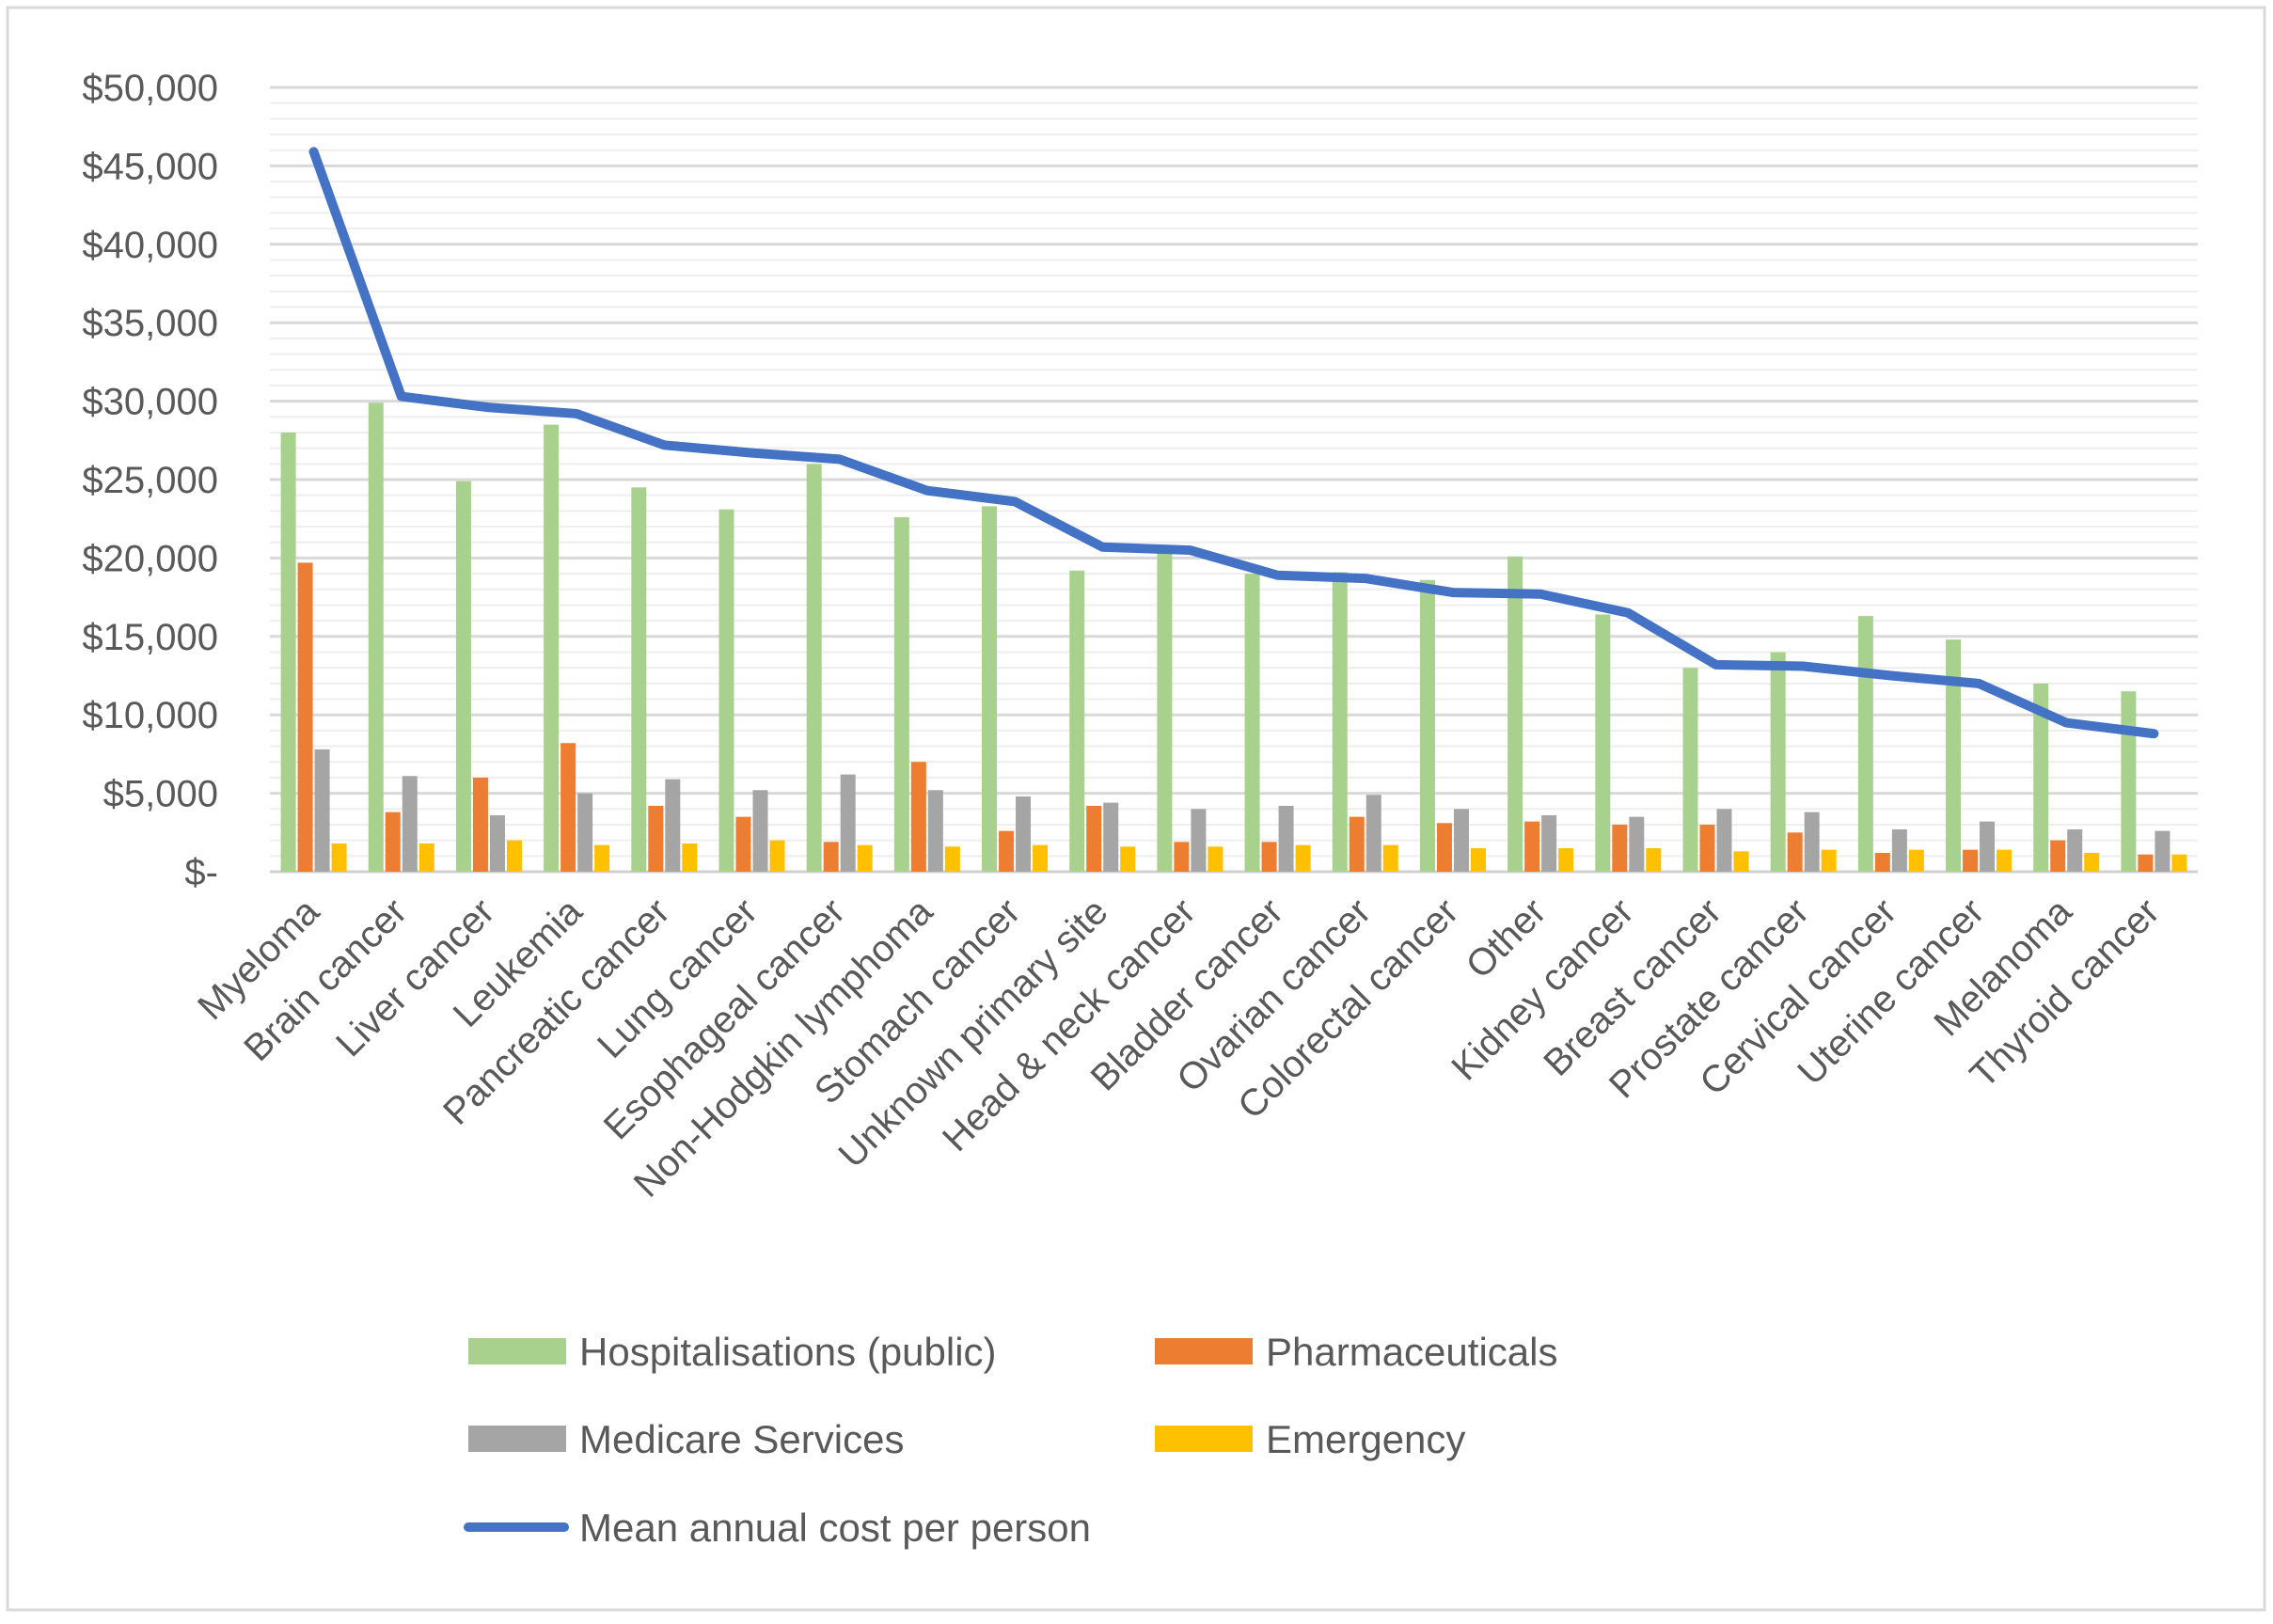 This screenshot has width=2273, height=1624. I want to click on y-tick-label: $-, so click(201, 872).